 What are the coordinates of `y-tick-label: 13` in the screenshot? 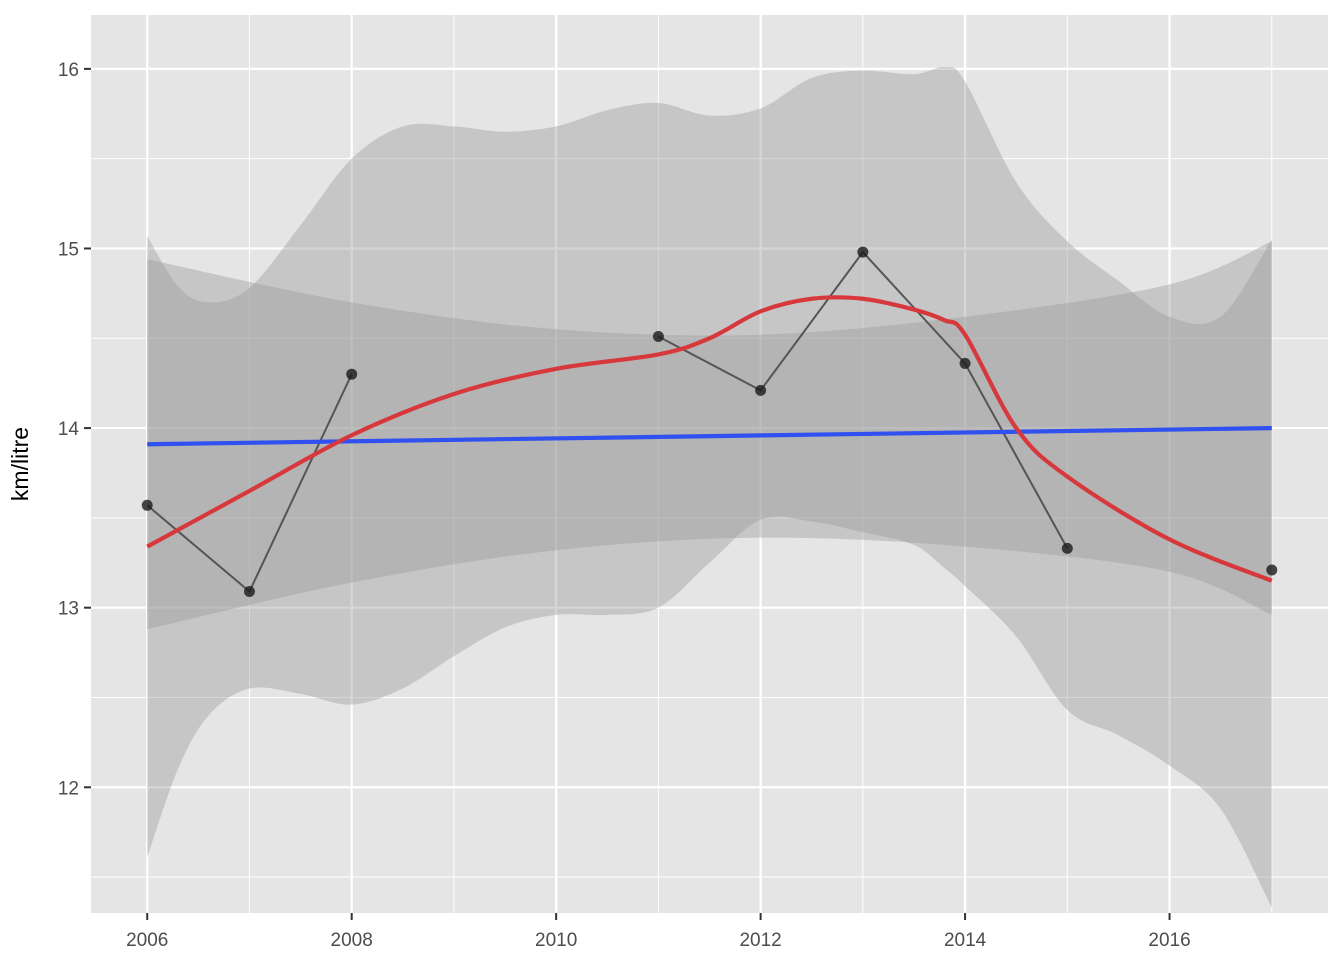 It's located at (68, 609).